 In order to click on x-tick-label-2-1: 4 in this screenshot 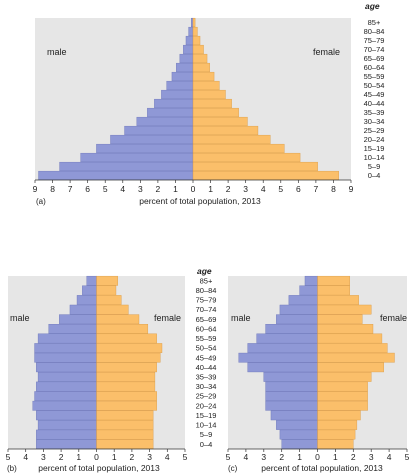, I will do `click(246, 457)`.